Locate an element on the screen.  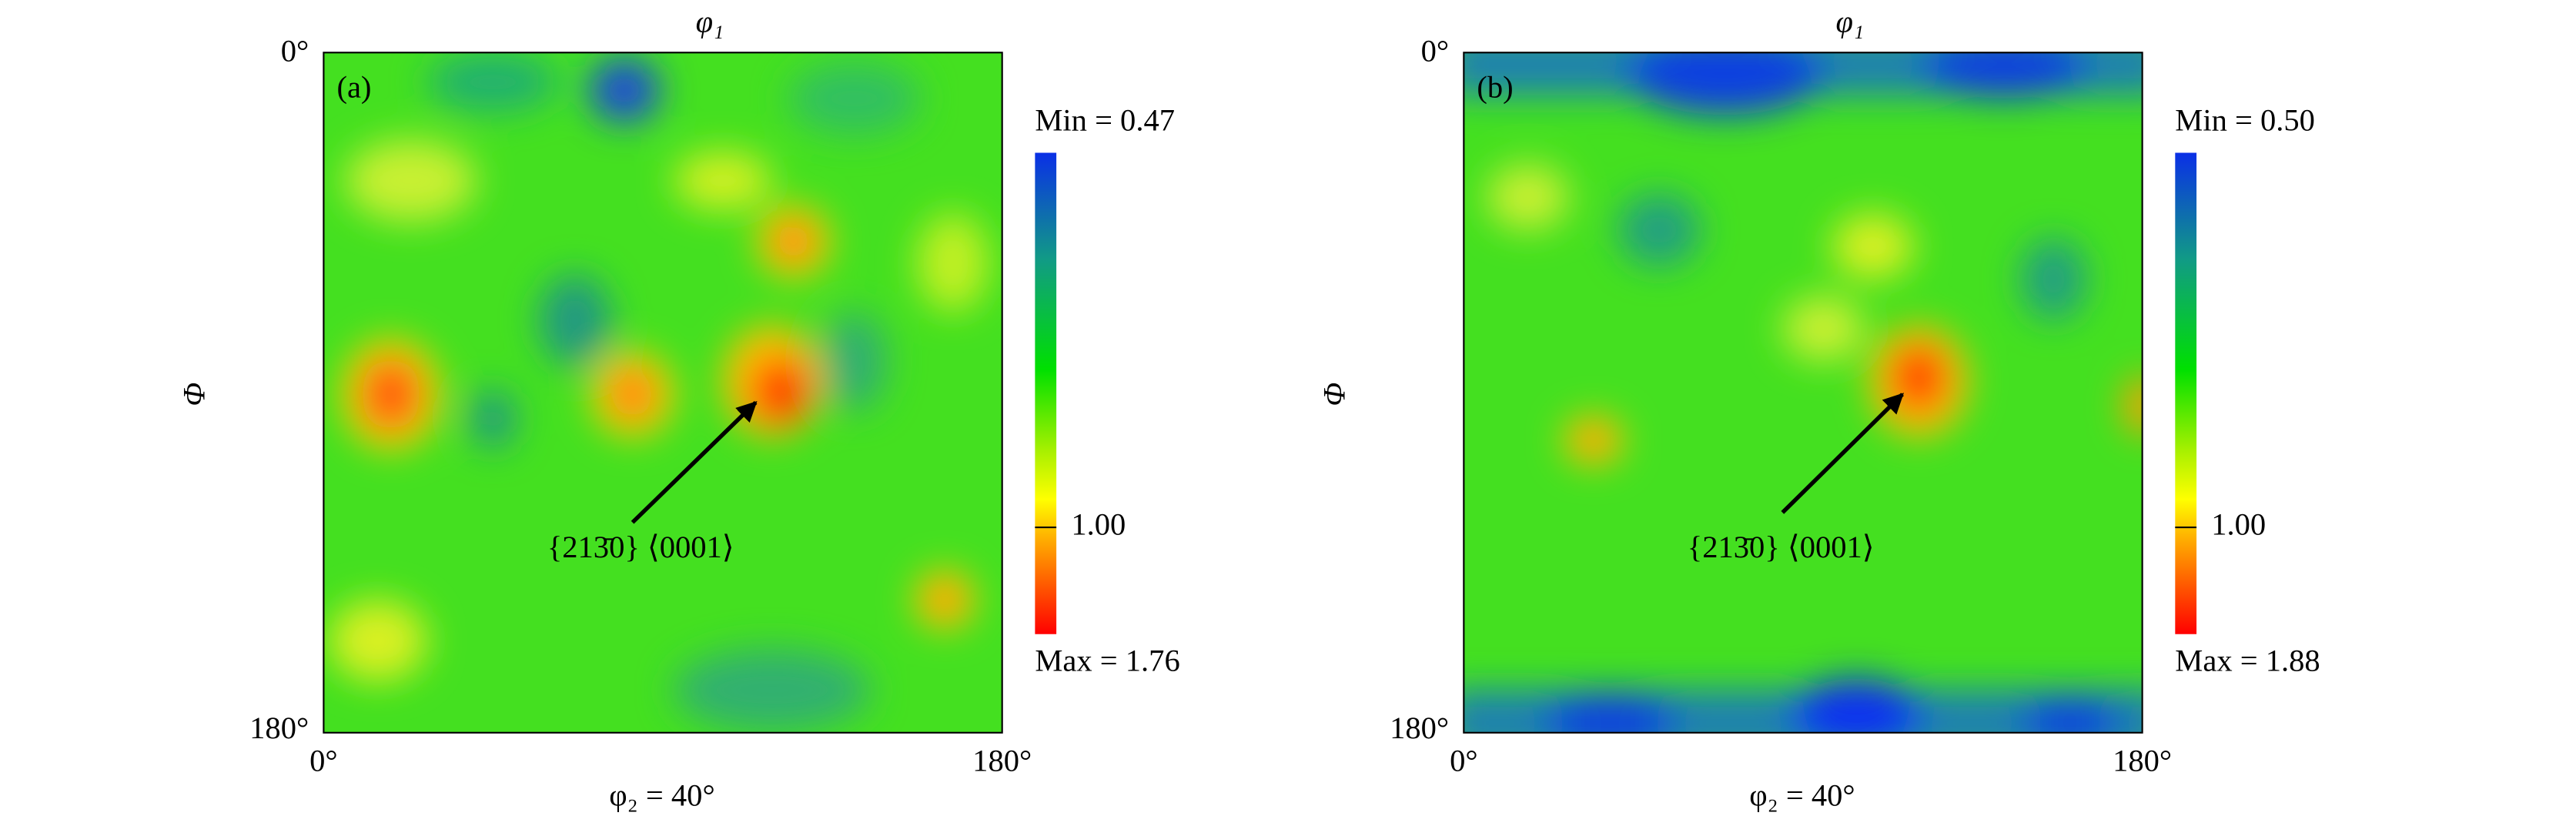
min-label: Min = 0.50 is located at coordinates (2245, 119).